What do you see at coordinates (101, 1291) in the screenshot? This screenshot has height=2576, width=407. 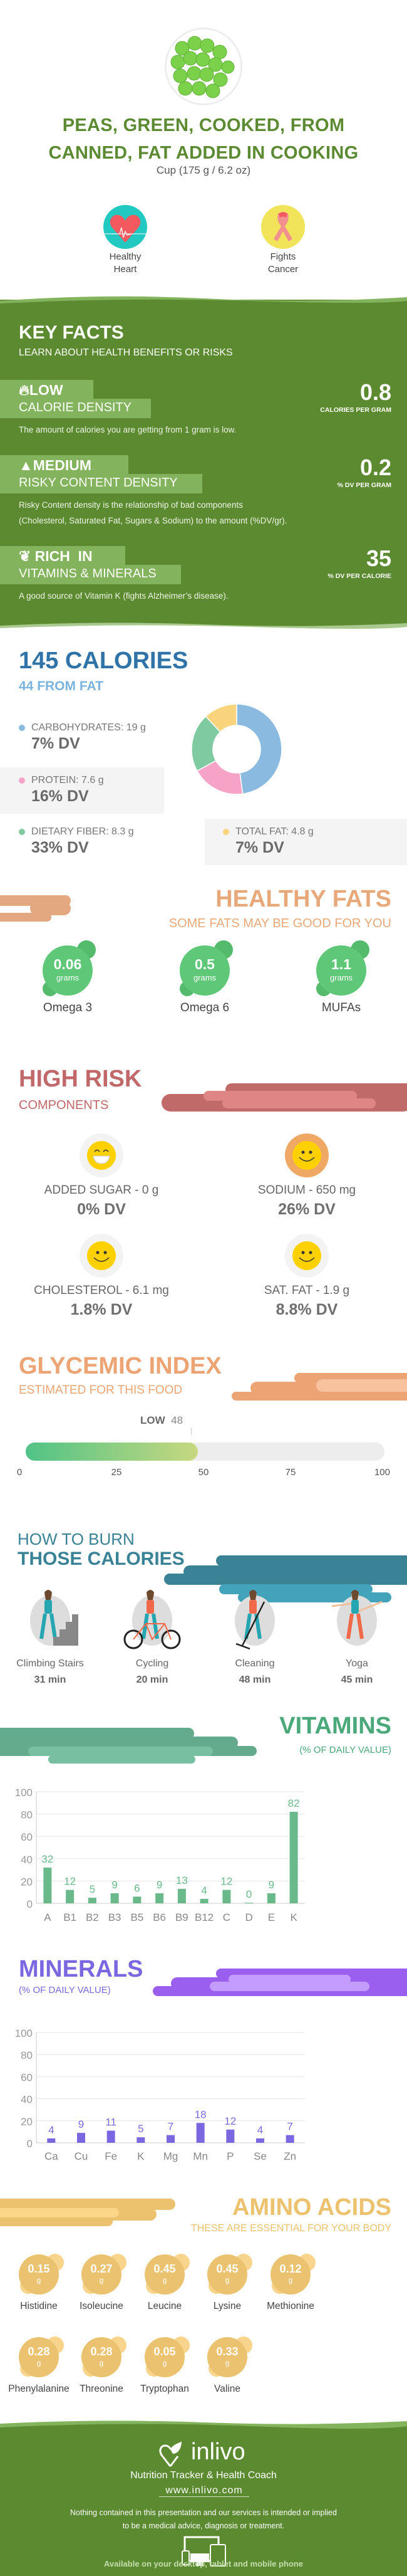 I see `risk-label: CHOLESTEROL - 6.1 mg` at bounding box center [101, 1291].